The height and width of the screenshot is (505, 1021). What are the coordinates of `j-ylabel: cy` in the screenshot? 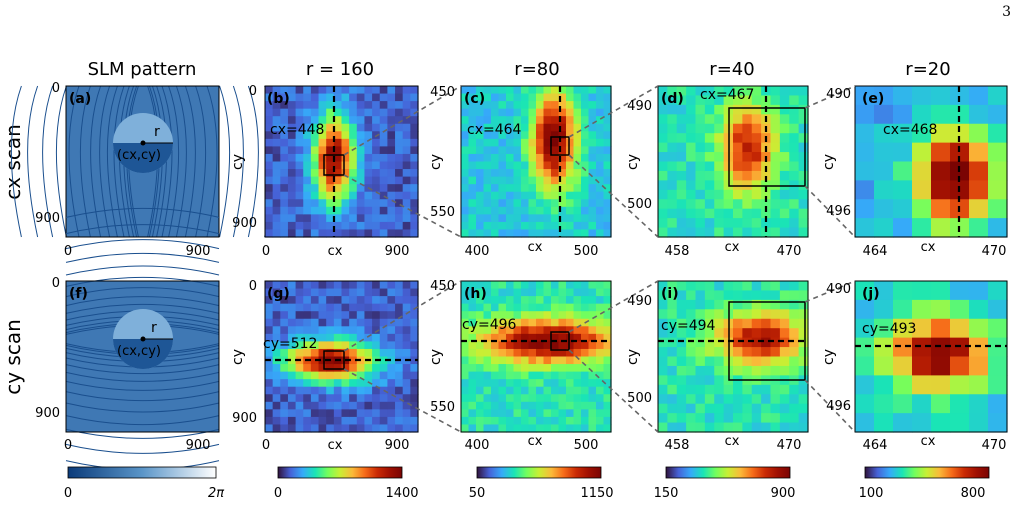 It's located at (829, 357).